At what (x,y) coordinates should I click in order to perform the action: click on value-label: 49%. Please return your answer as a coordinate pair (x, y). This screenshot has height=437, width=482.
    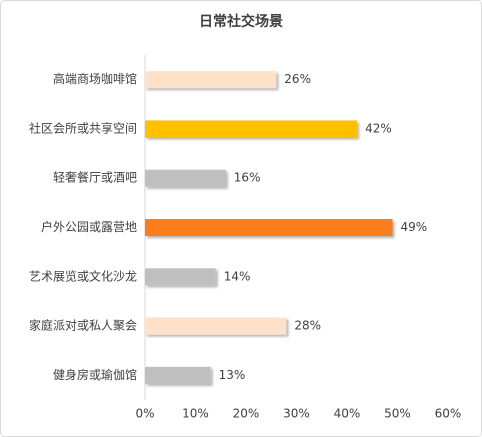
    Looking at the image, I should click on (413, 227).